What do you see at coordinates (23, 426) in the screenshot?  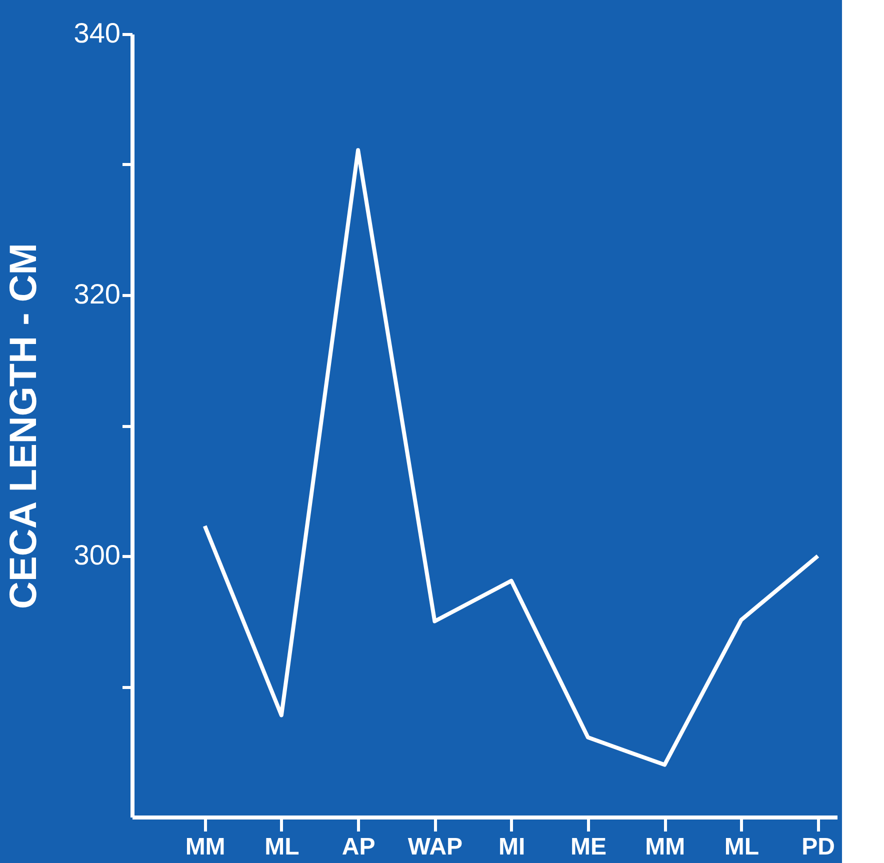 I see `y-axis-title: CECA LENGTH - CM` at bounding box center [23, 426].